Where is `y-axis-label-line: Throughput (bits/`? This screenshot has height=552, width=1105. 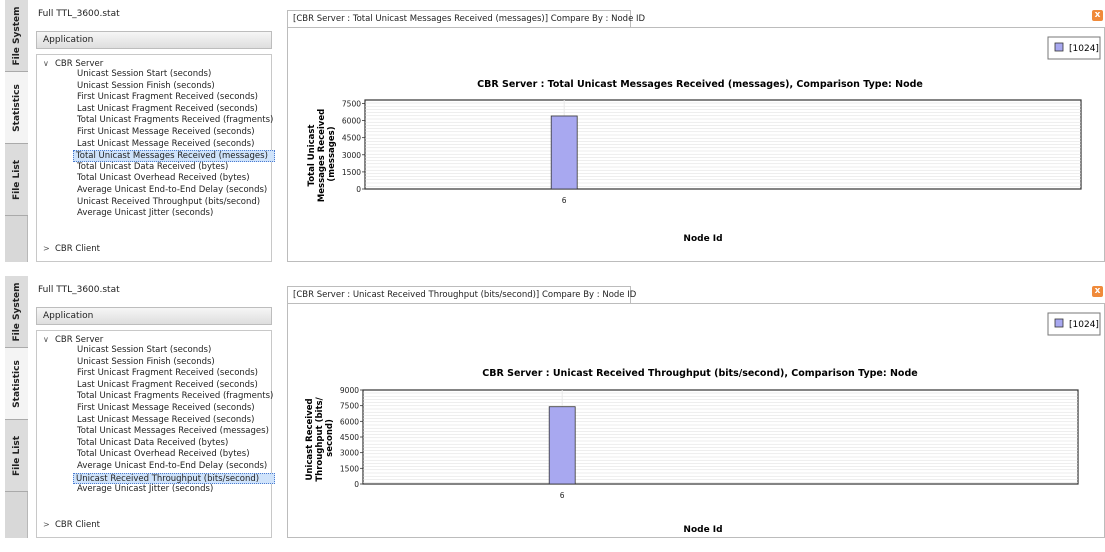 y-axis-label-line: Throughput (bits/ is located at coordinates (320, 438).